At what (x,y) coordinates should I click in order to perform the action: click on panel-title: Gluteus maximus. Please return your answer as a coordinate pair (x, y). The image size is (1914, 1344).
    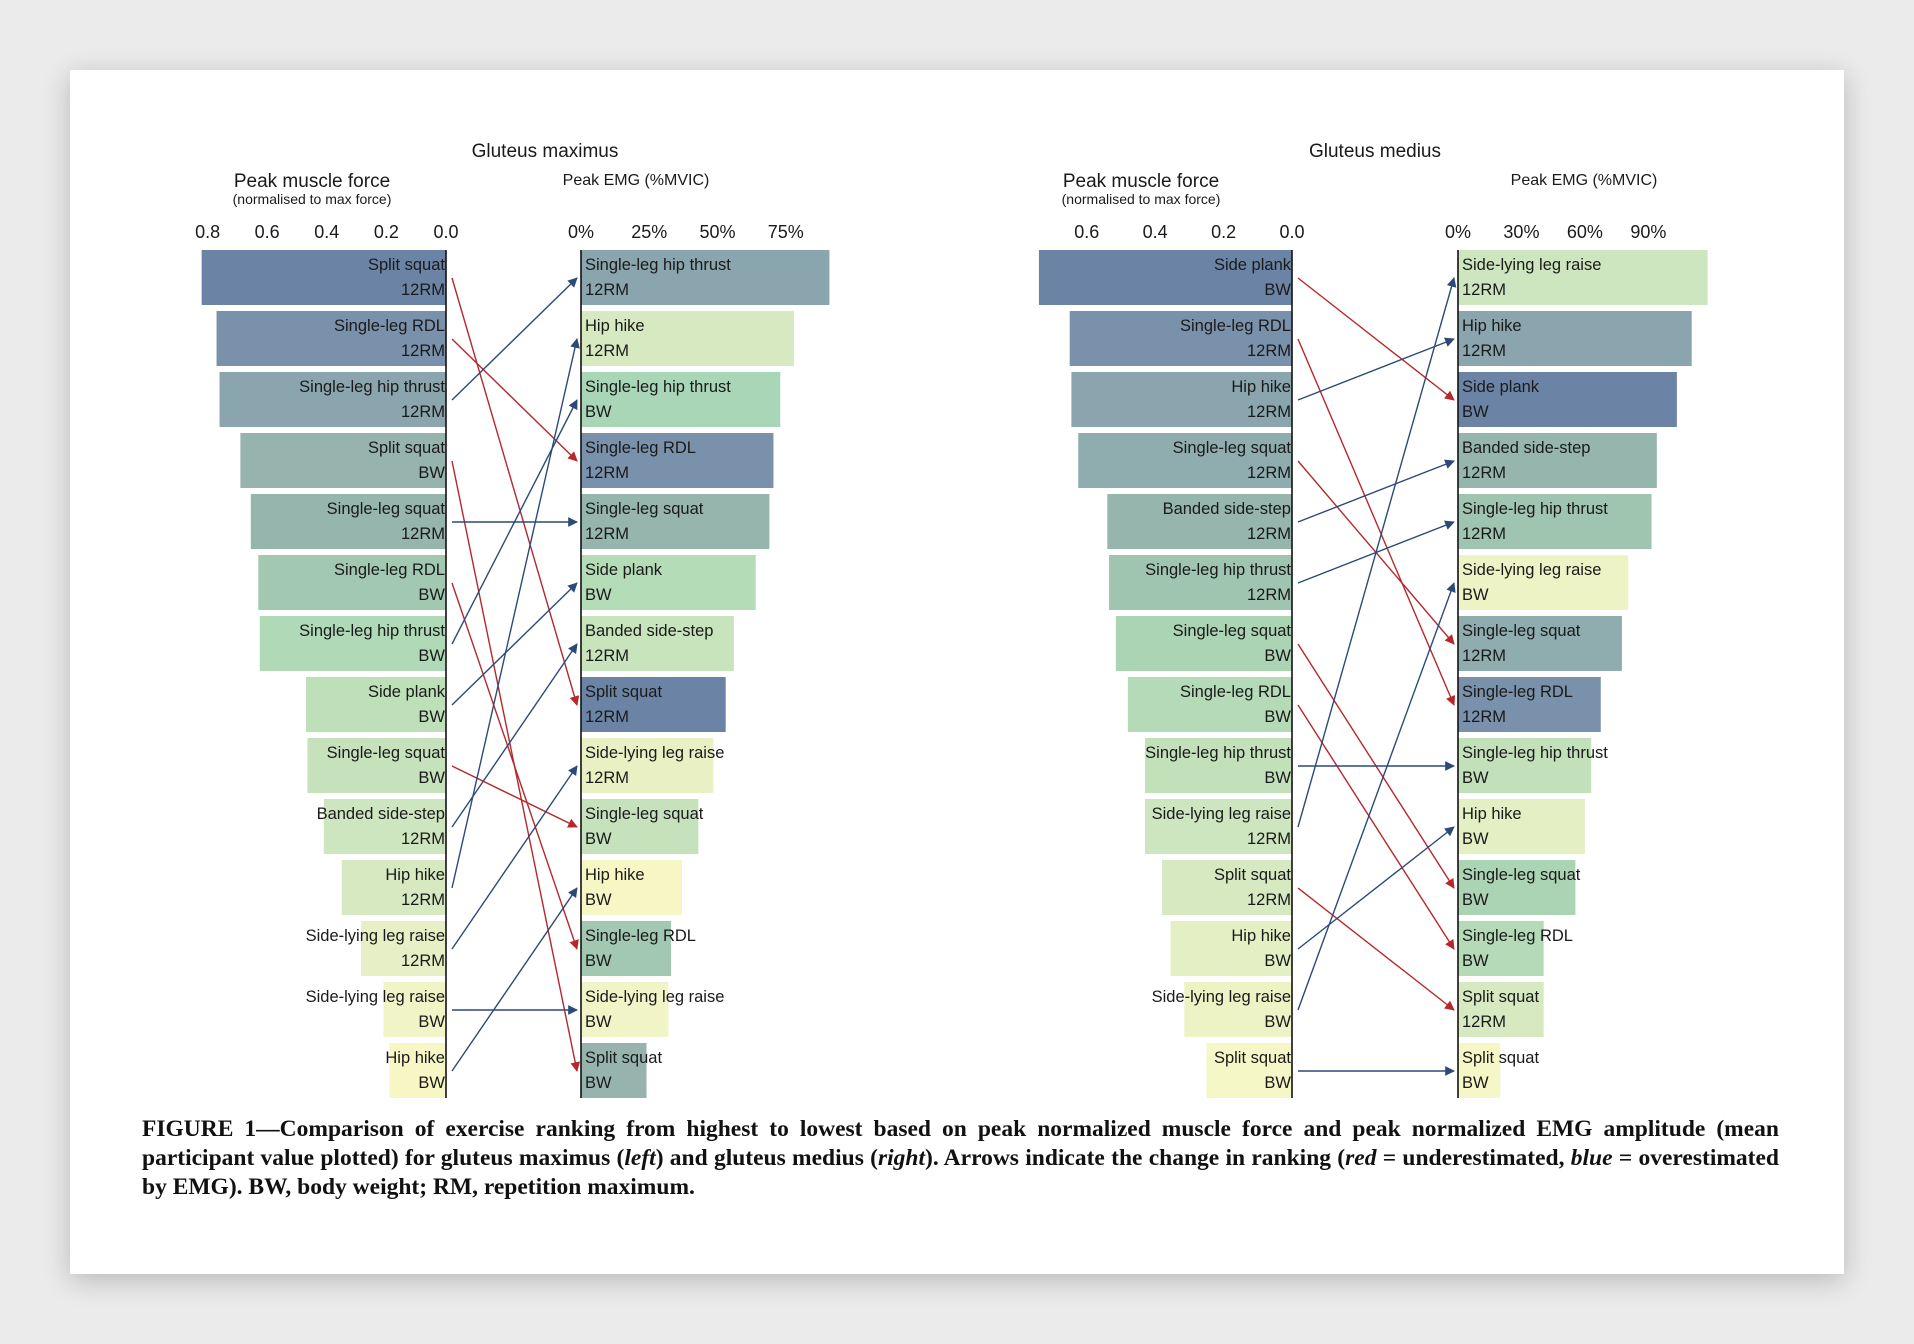
    Looking at the image, I should click on (545, 151).